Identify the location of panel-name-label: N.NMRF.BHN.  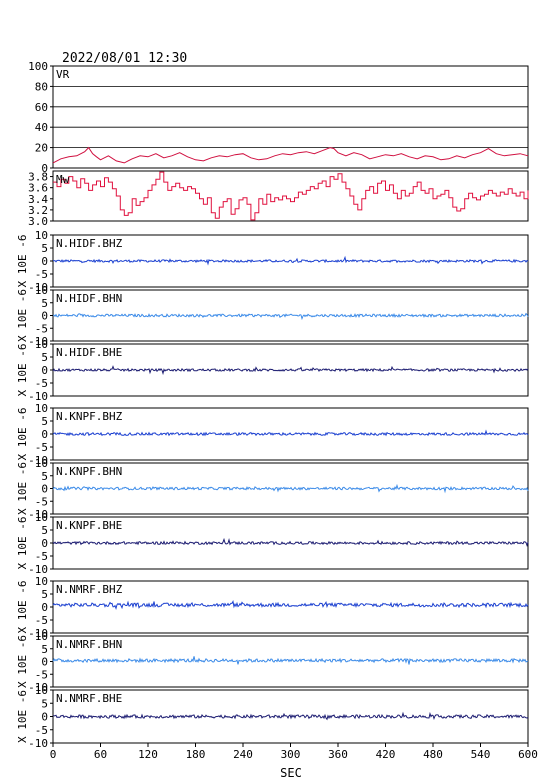
(89, 644).